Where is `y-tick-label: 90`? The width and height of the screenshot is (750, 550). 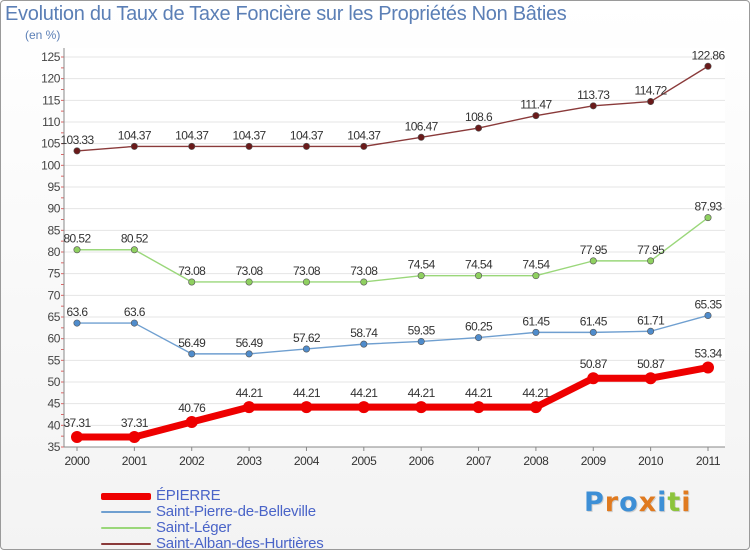 y-tick-label: 90 is located at coordinates (53, 209).